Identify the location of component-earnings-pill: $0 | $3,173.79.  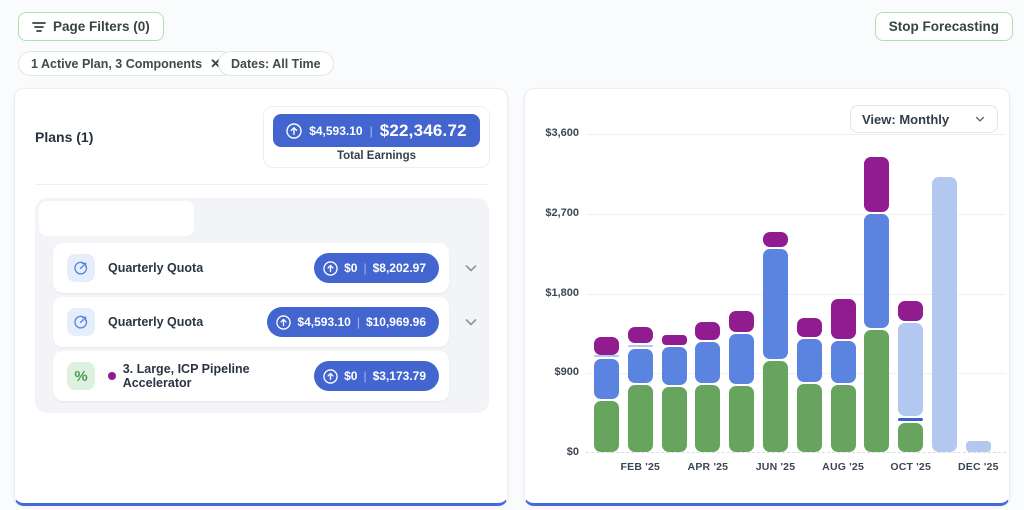
(376, 376).